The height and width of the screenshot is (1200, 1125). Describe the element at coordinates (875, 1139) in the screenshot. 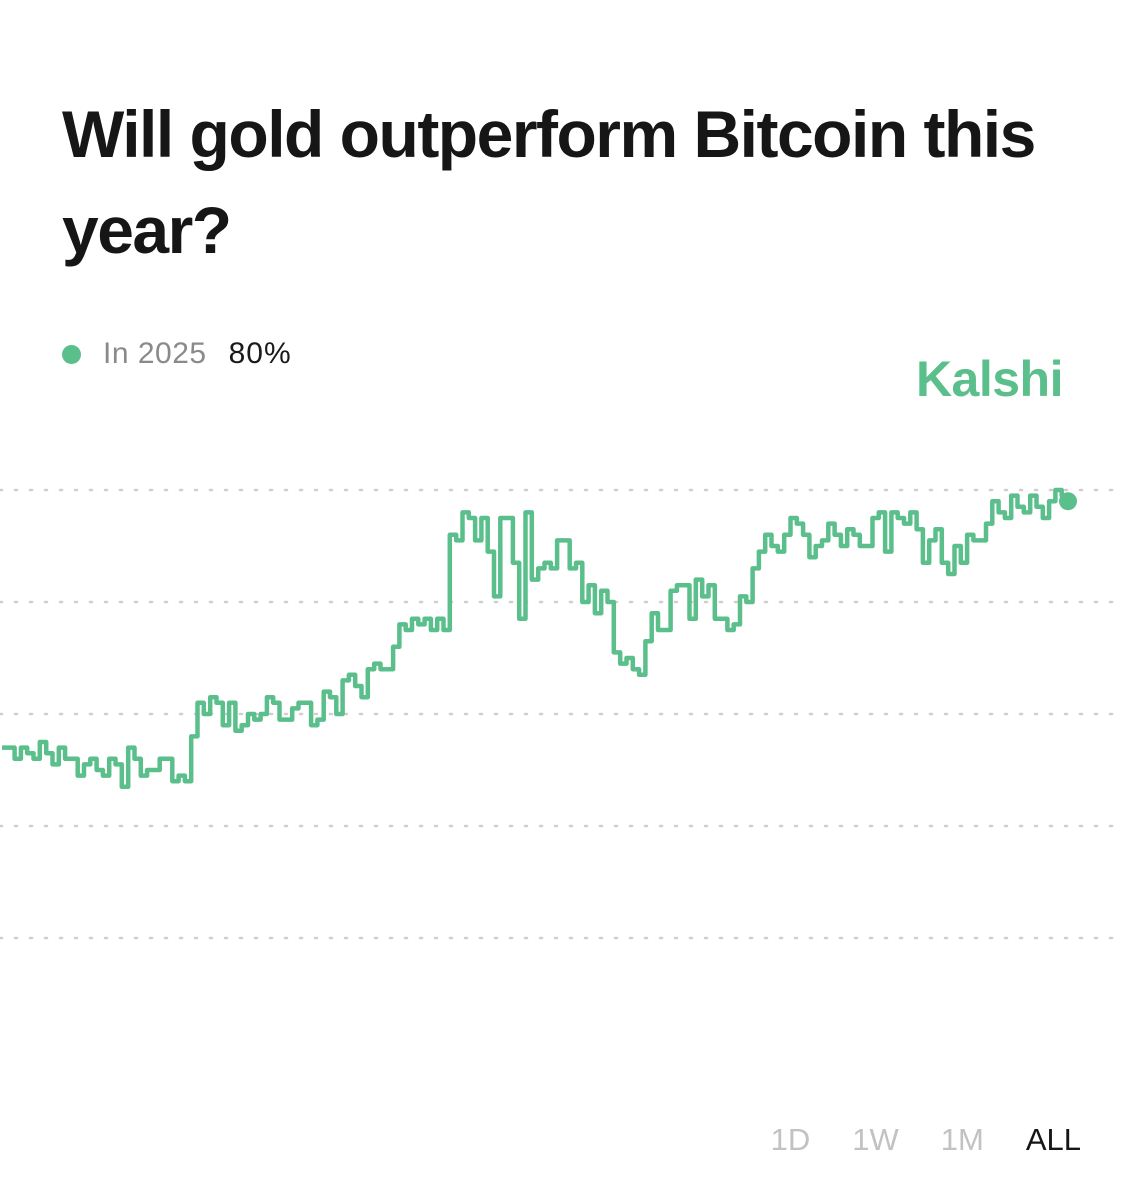

I see `range-1w-button: 1W` at that location.